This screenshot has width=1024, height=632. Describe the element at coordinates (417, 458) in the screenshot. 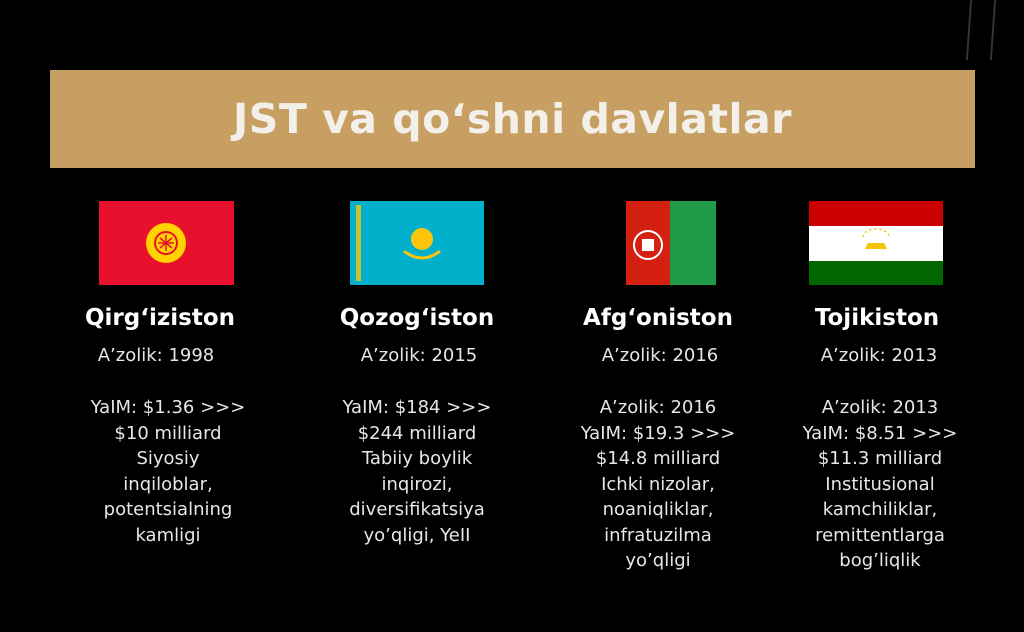

I see `detail-line: Tabiiy boylik` at that location.